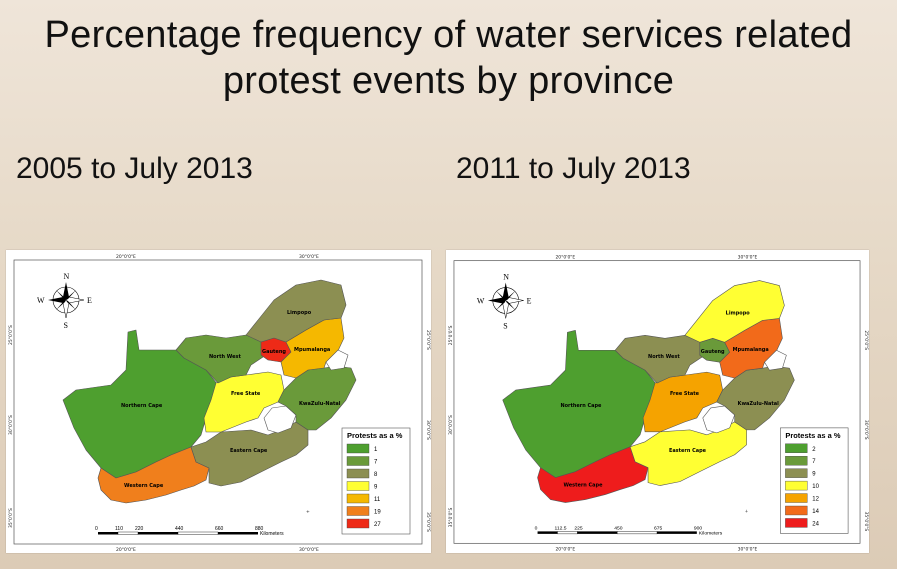  Describe the element at coordinates (481, 300) in the screenshot. I see `svg-text: W` at that location.